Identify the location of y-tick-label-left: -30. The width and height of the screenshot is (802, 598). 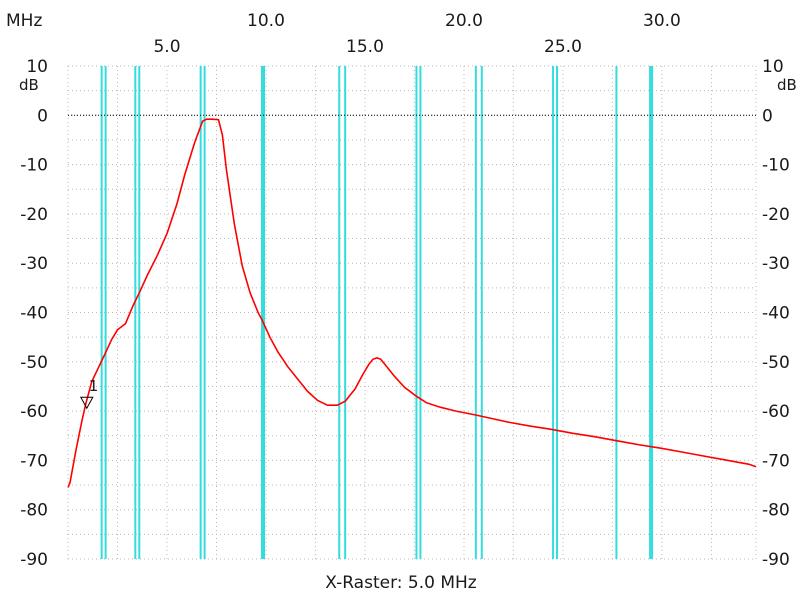
(34, 264).